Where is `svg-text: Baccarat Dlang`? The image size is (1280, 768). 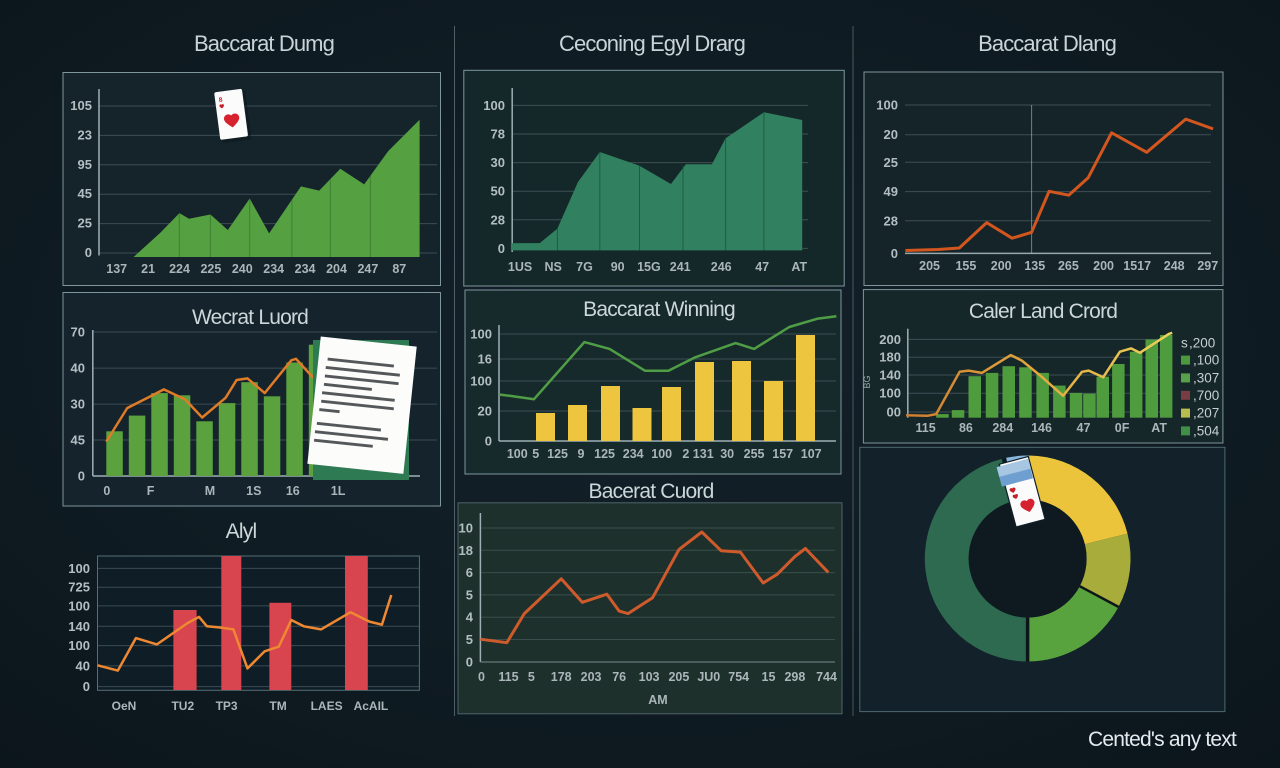 svg-text: Baccarat Dlang is located at coordinates (1047, 43).